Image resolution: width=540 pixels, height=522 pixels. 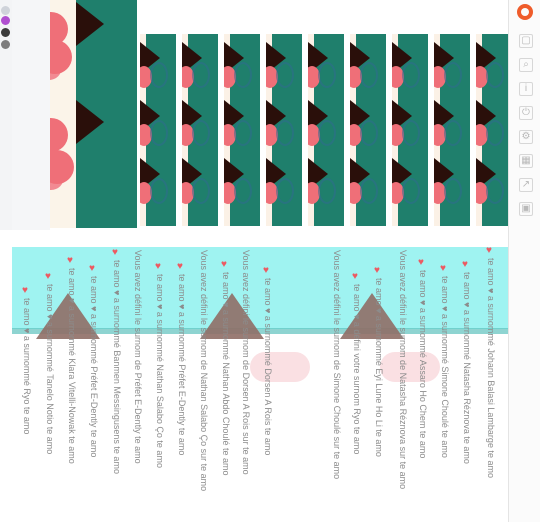 I want to click on message-column: ♥ te amo ♥ a surnommé Ryo te amo, so click(x=27, y=260).